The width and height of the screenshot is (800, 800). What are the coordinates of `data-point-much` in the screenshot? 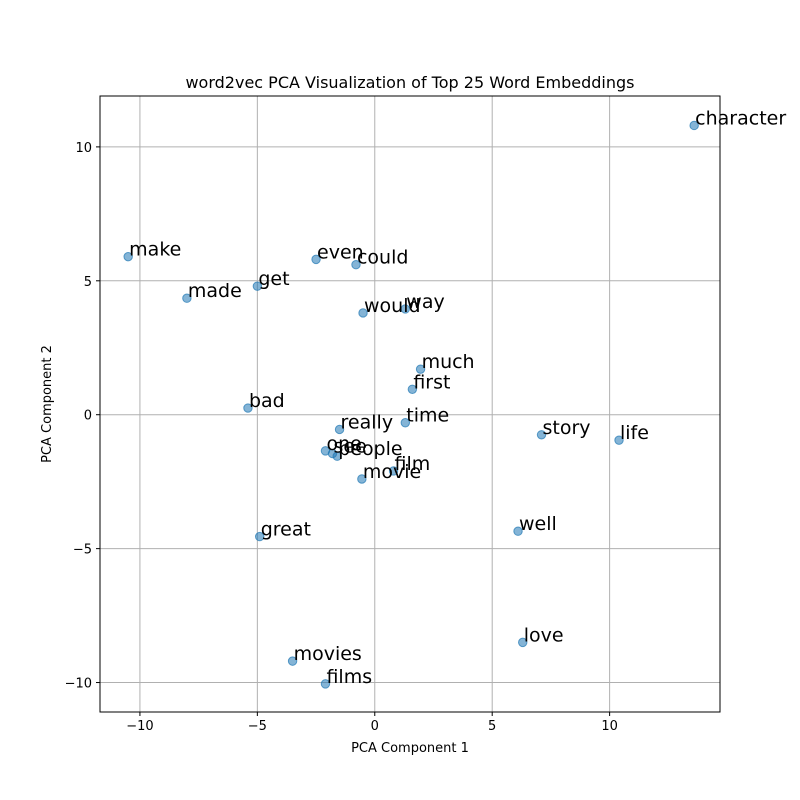 It's located at (420, 369).